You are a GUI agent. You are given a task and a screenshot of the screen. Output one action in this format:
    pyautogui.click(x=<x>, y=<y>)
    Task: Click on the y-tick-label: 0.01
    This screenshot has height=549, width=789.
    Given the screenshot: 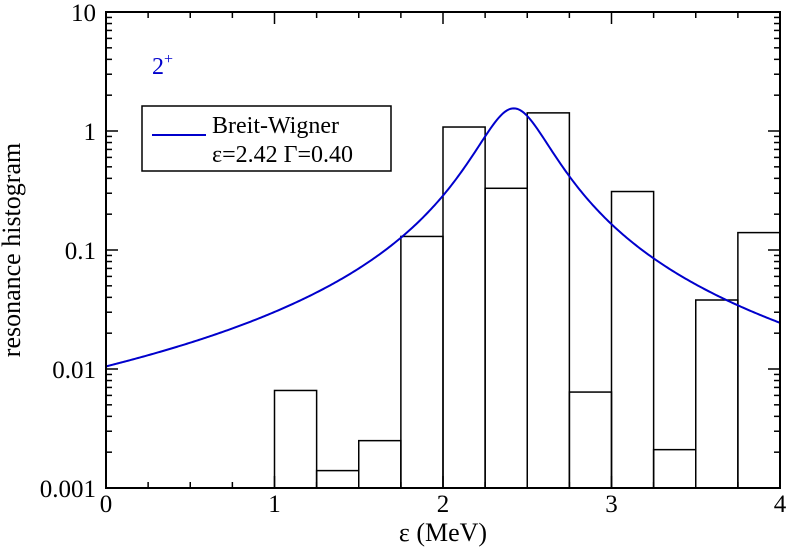 What is the action you would take?
    pyautogui.click(x=74, y=370)
    